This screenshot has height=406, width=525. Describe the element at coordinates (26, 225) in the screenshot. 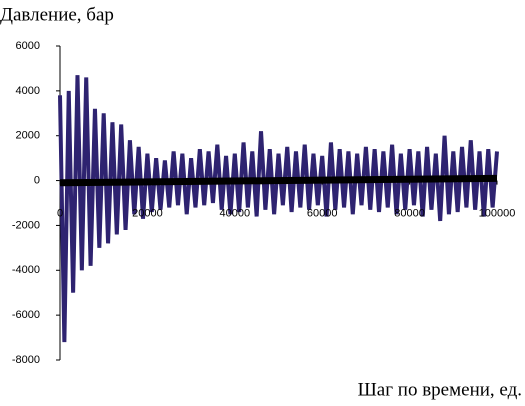

I see `y-tick-label: -2000` at that location.